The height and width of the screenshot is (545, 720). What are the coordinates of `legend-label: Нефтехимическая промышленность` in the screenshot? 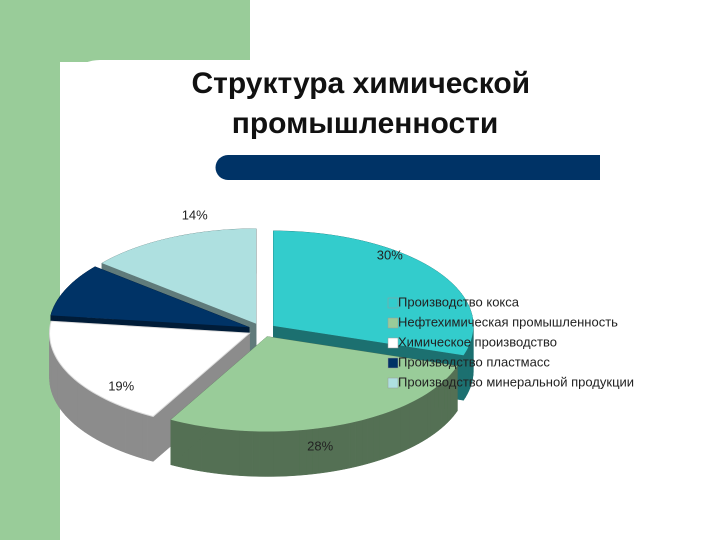 It's located at (508, 321).